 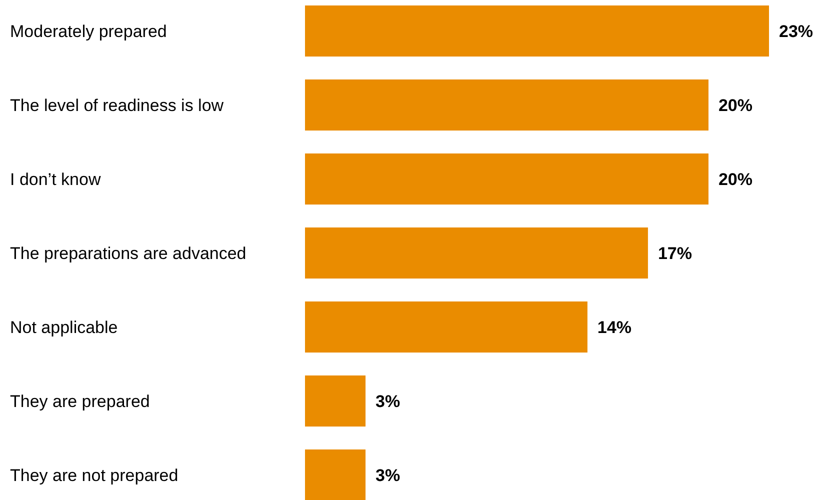 I want to click on y-tick-label: I don’t know, so click(x=56, y=179).